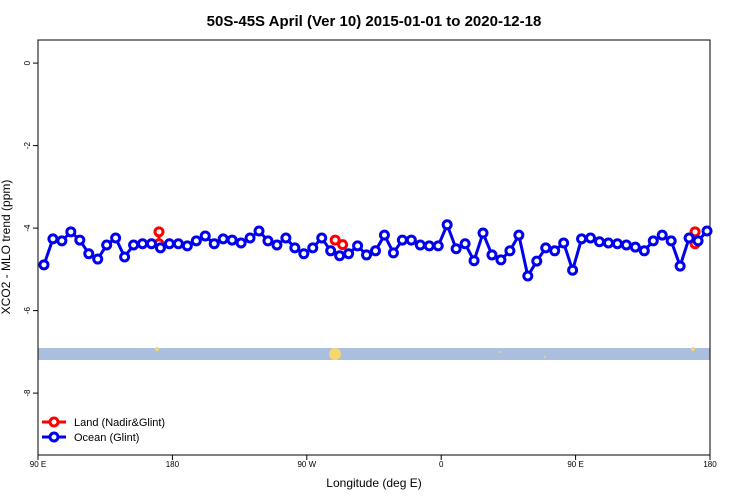 The height and width of the screenshot is (500, 750). I want to click on y-axis-label: XCO2 - MLO trend (ppm), so click(6, 247).